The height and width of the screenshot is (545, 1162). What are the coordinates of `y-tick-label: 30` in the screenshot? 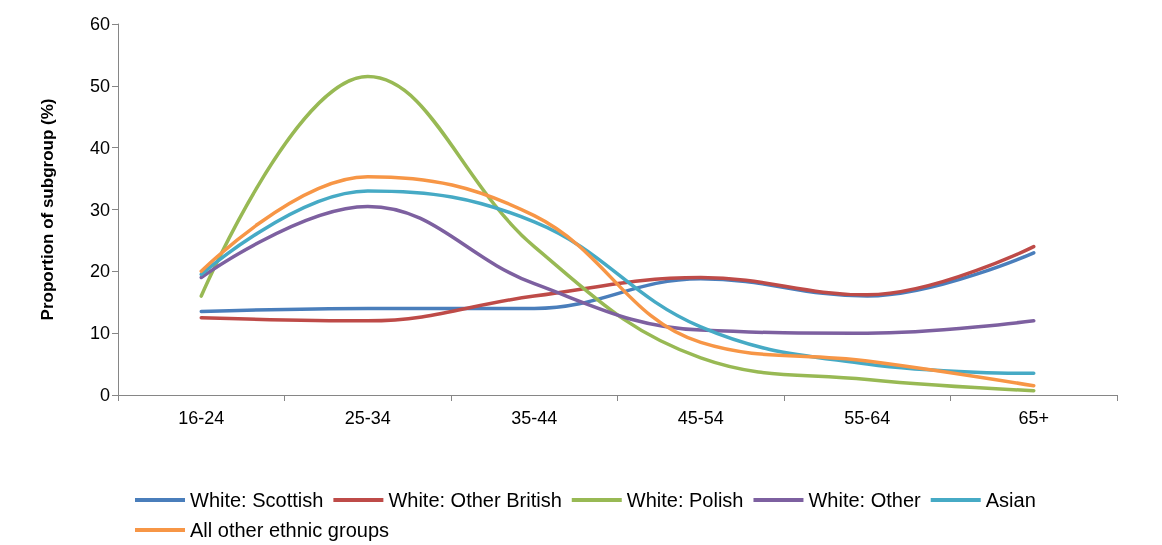 It's located at (99, 209).